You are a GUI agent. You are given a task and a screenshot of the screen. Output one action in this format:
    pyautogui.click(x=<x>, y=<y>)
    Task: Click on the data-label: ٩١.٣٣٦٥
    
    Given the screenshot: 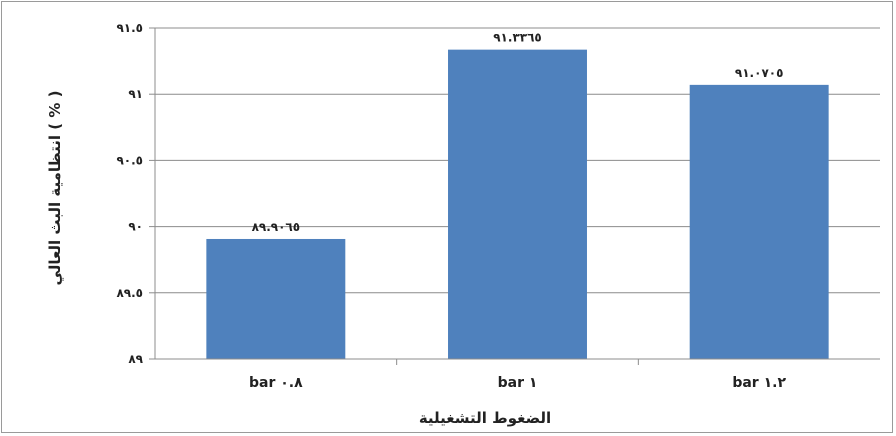 What is the action you would take?
    pyautogui.click(x=517, y=38)
    